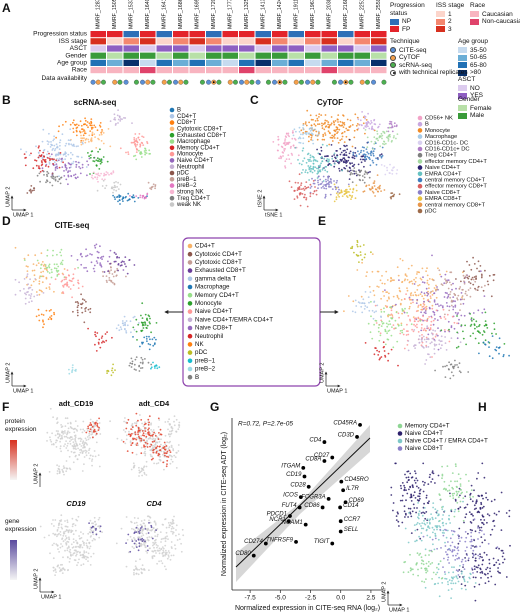  What do you see at coordinates (76, 55) in the screenshot?
I see `row-label: Gender` at bounding box center [76, 55].